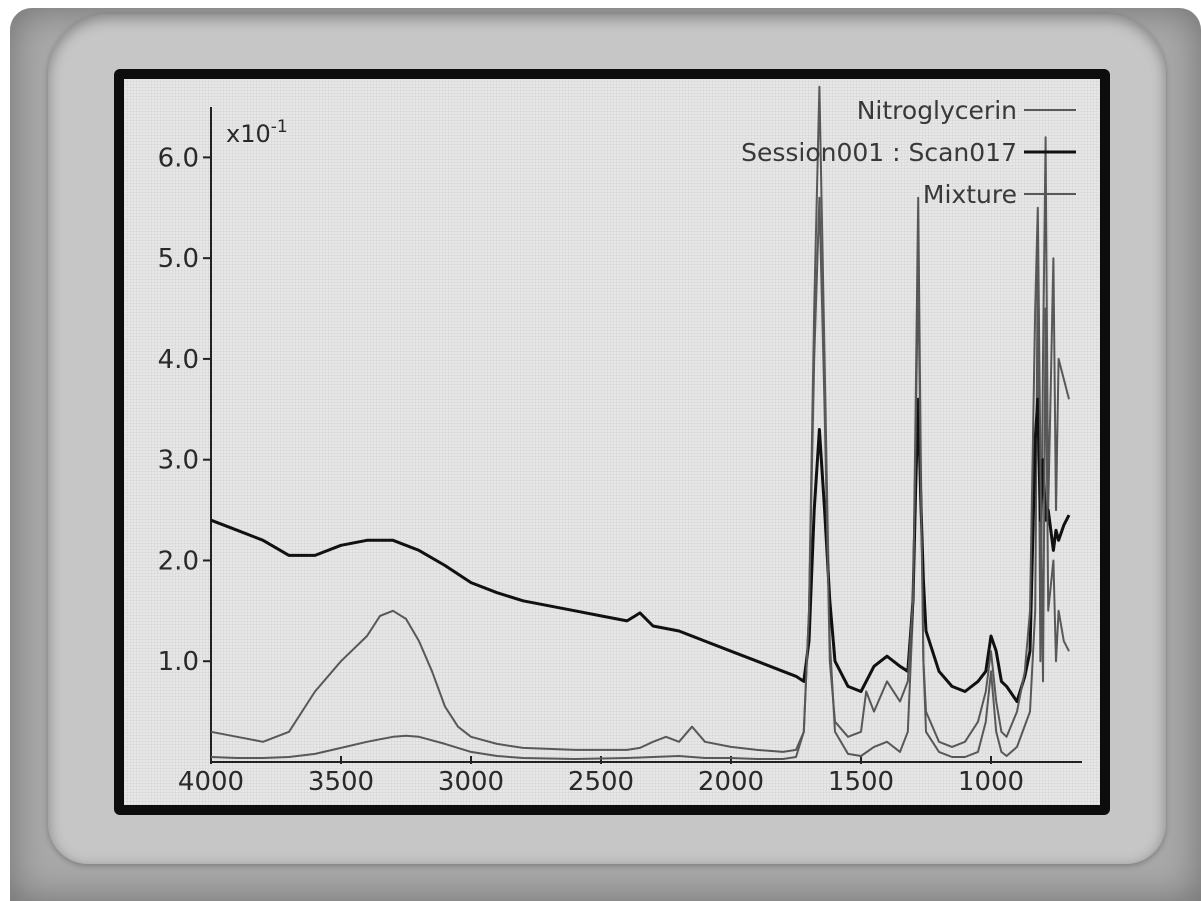 Image resolution: width=1201 pixels, height=901 pixels. I want to click on y-multiplier: x10-1, so click(257, 132).